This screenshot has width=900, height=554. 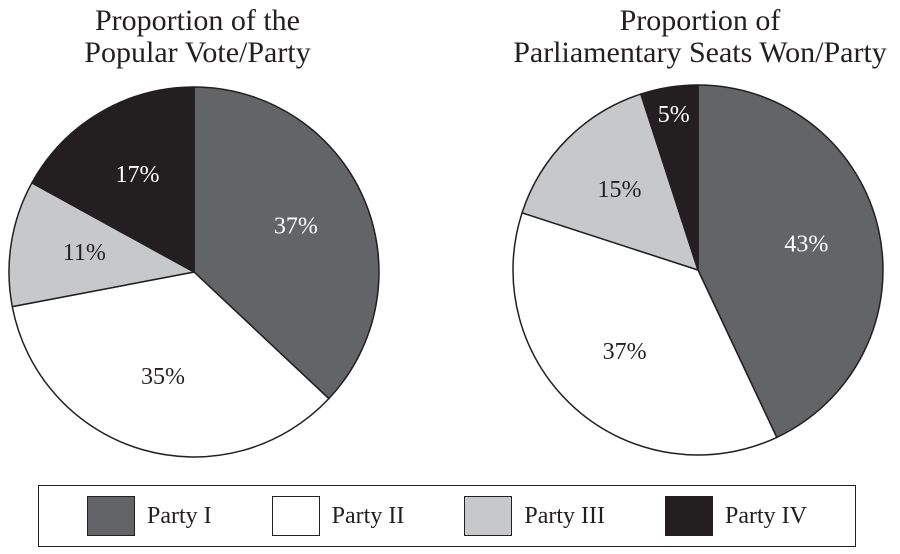 What do you see at coordinates (700, 20) in the screenshot?
I see `chart-title-line-1: Proportion of` at bounding box center [700, 20].